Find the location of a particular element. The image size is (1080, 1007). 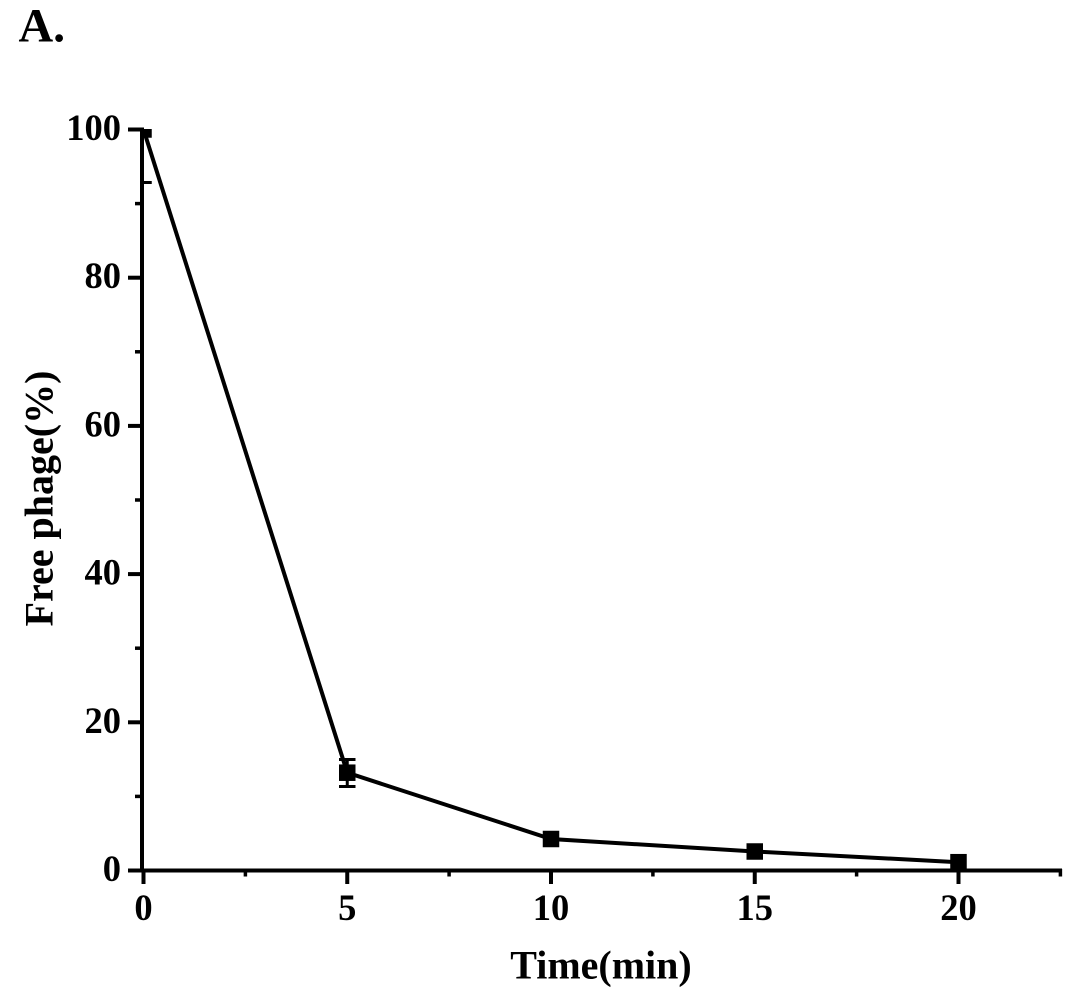

svg-text: 5 is located at coordinates (347, 907).